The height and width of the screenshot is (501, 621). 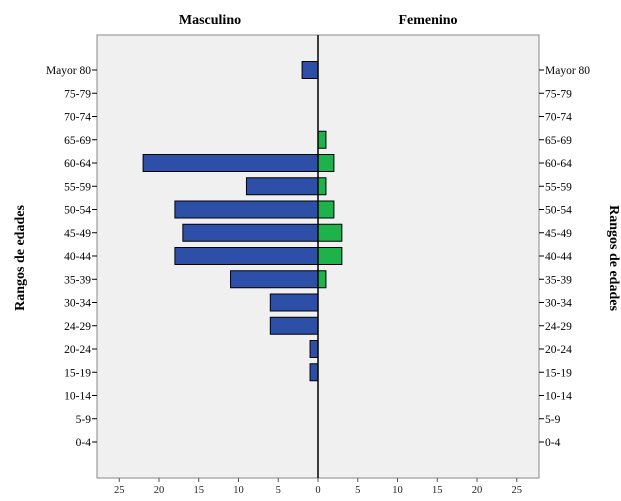 I want to click on x-axis: 0 5 5 10 10 15 15 20 20 25 25, so click(x=318, y=487).